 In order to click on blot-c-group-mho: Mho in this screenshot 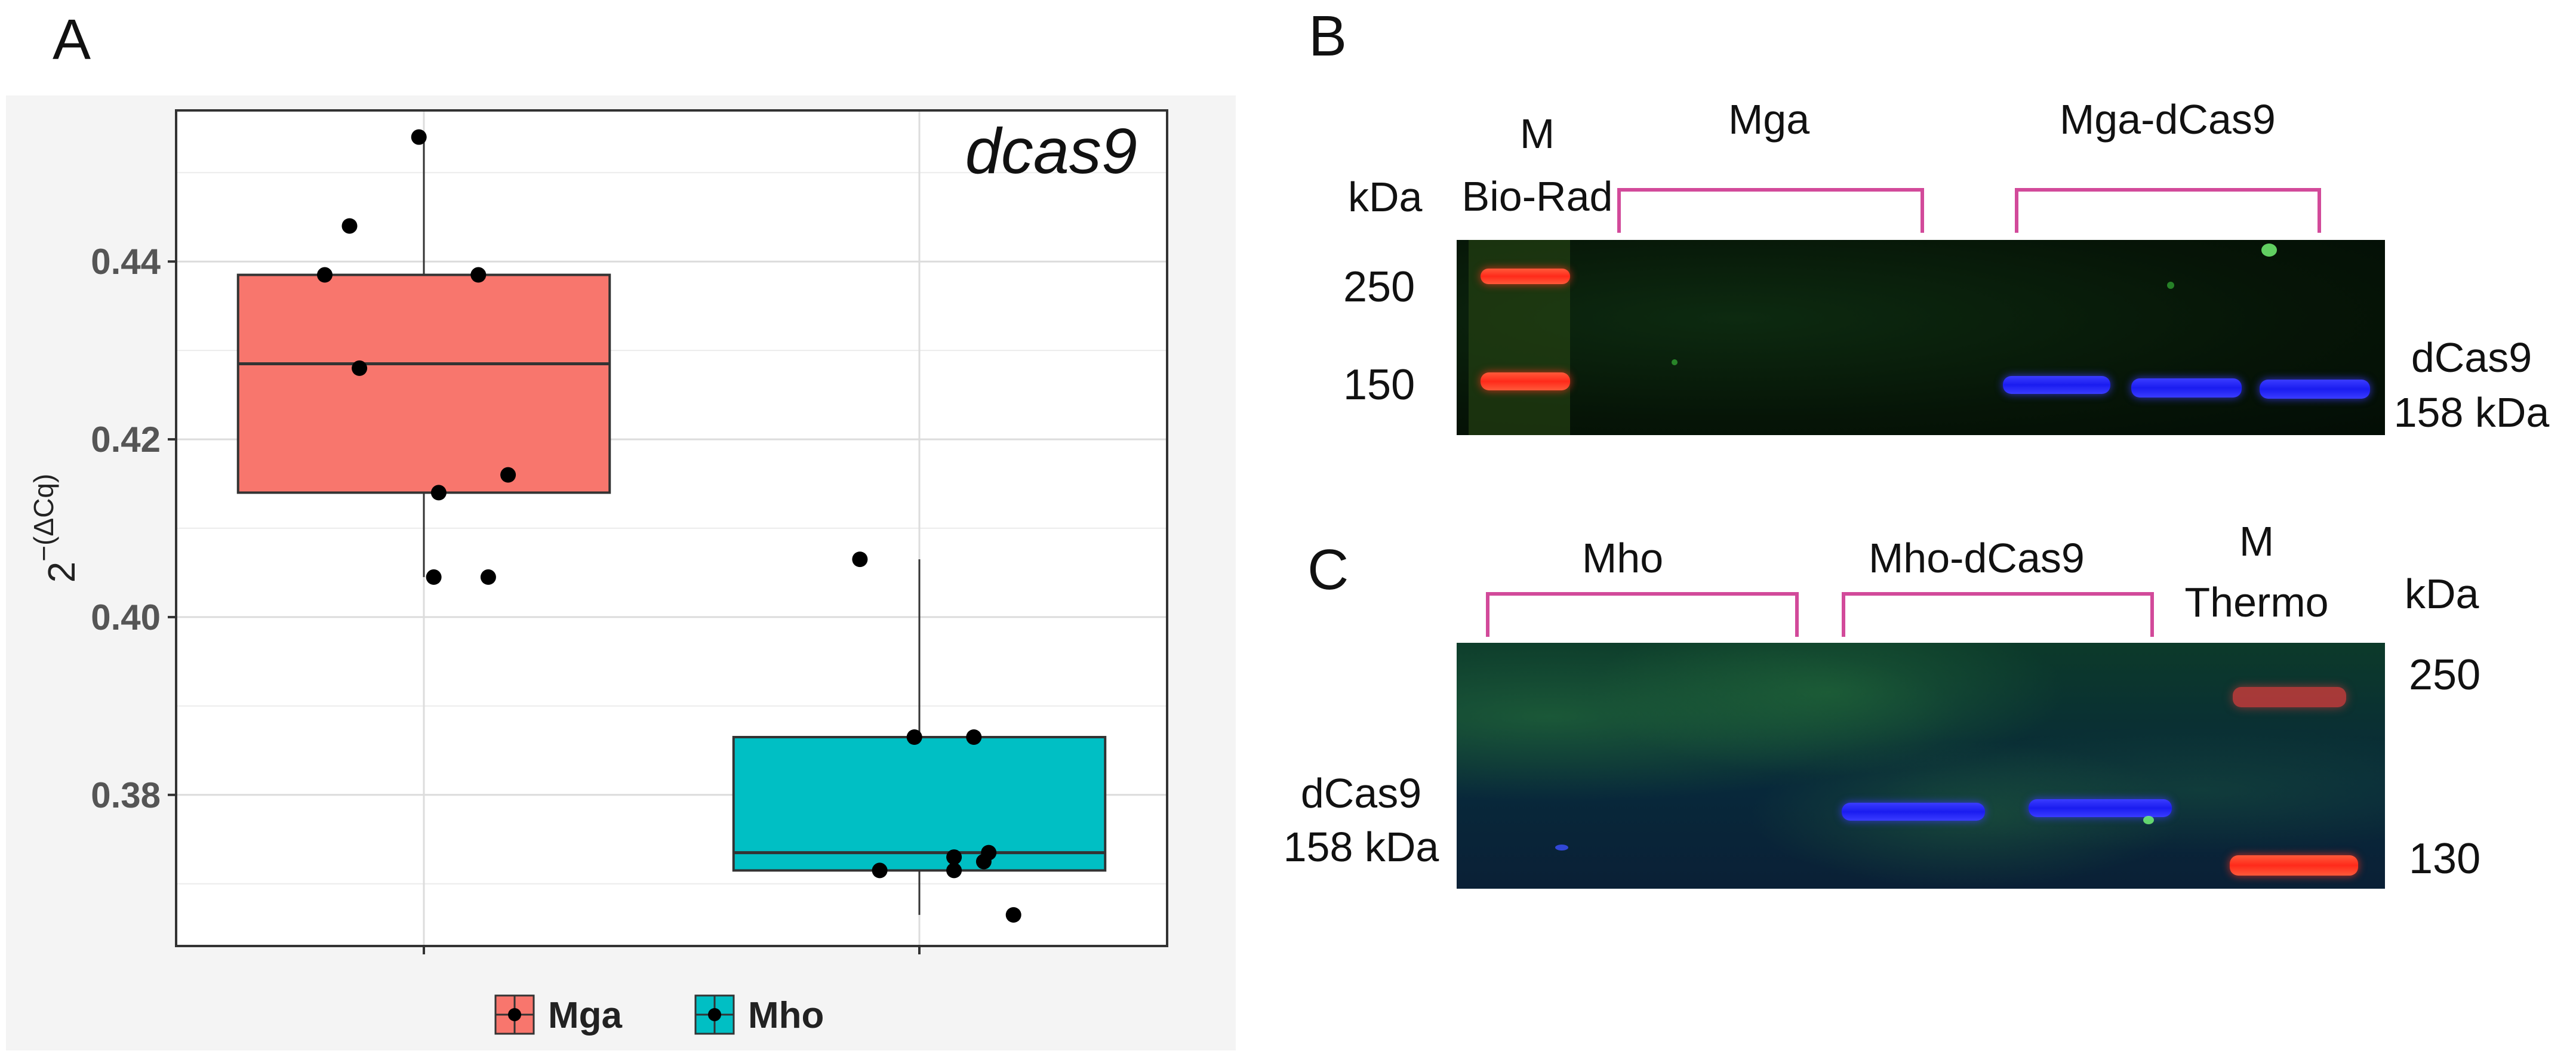, I will do `click(1623, 558)`.